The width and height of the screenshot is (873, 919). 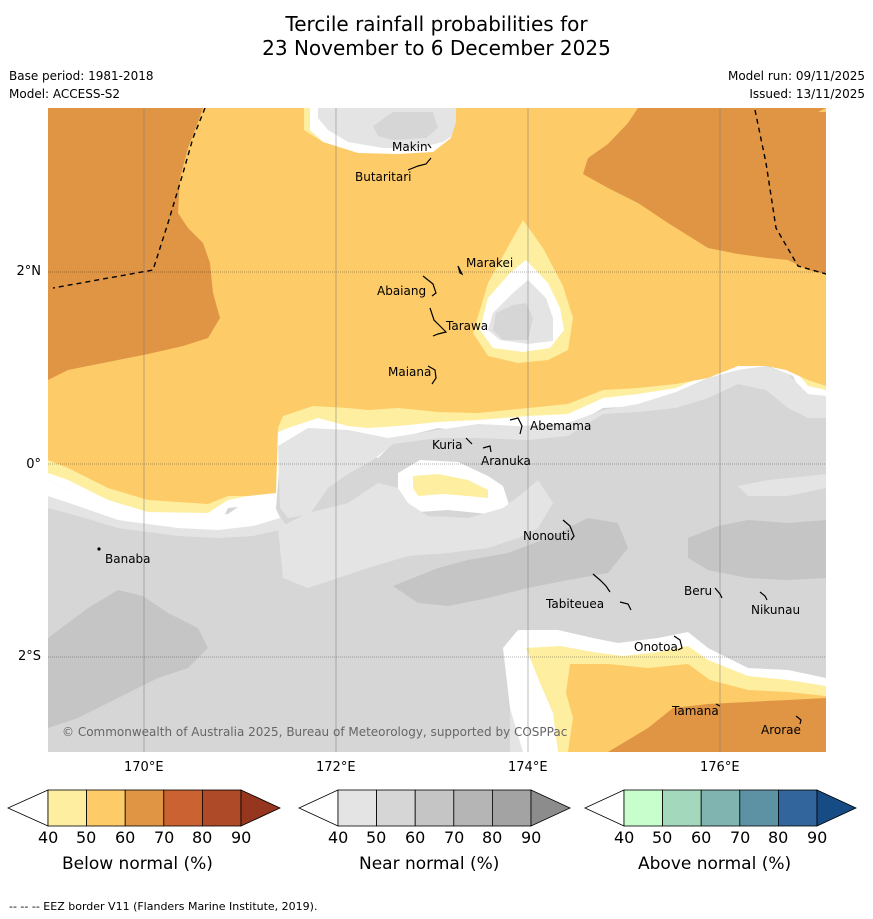 I want to click on island-tamana, so click(x=718, y=705).